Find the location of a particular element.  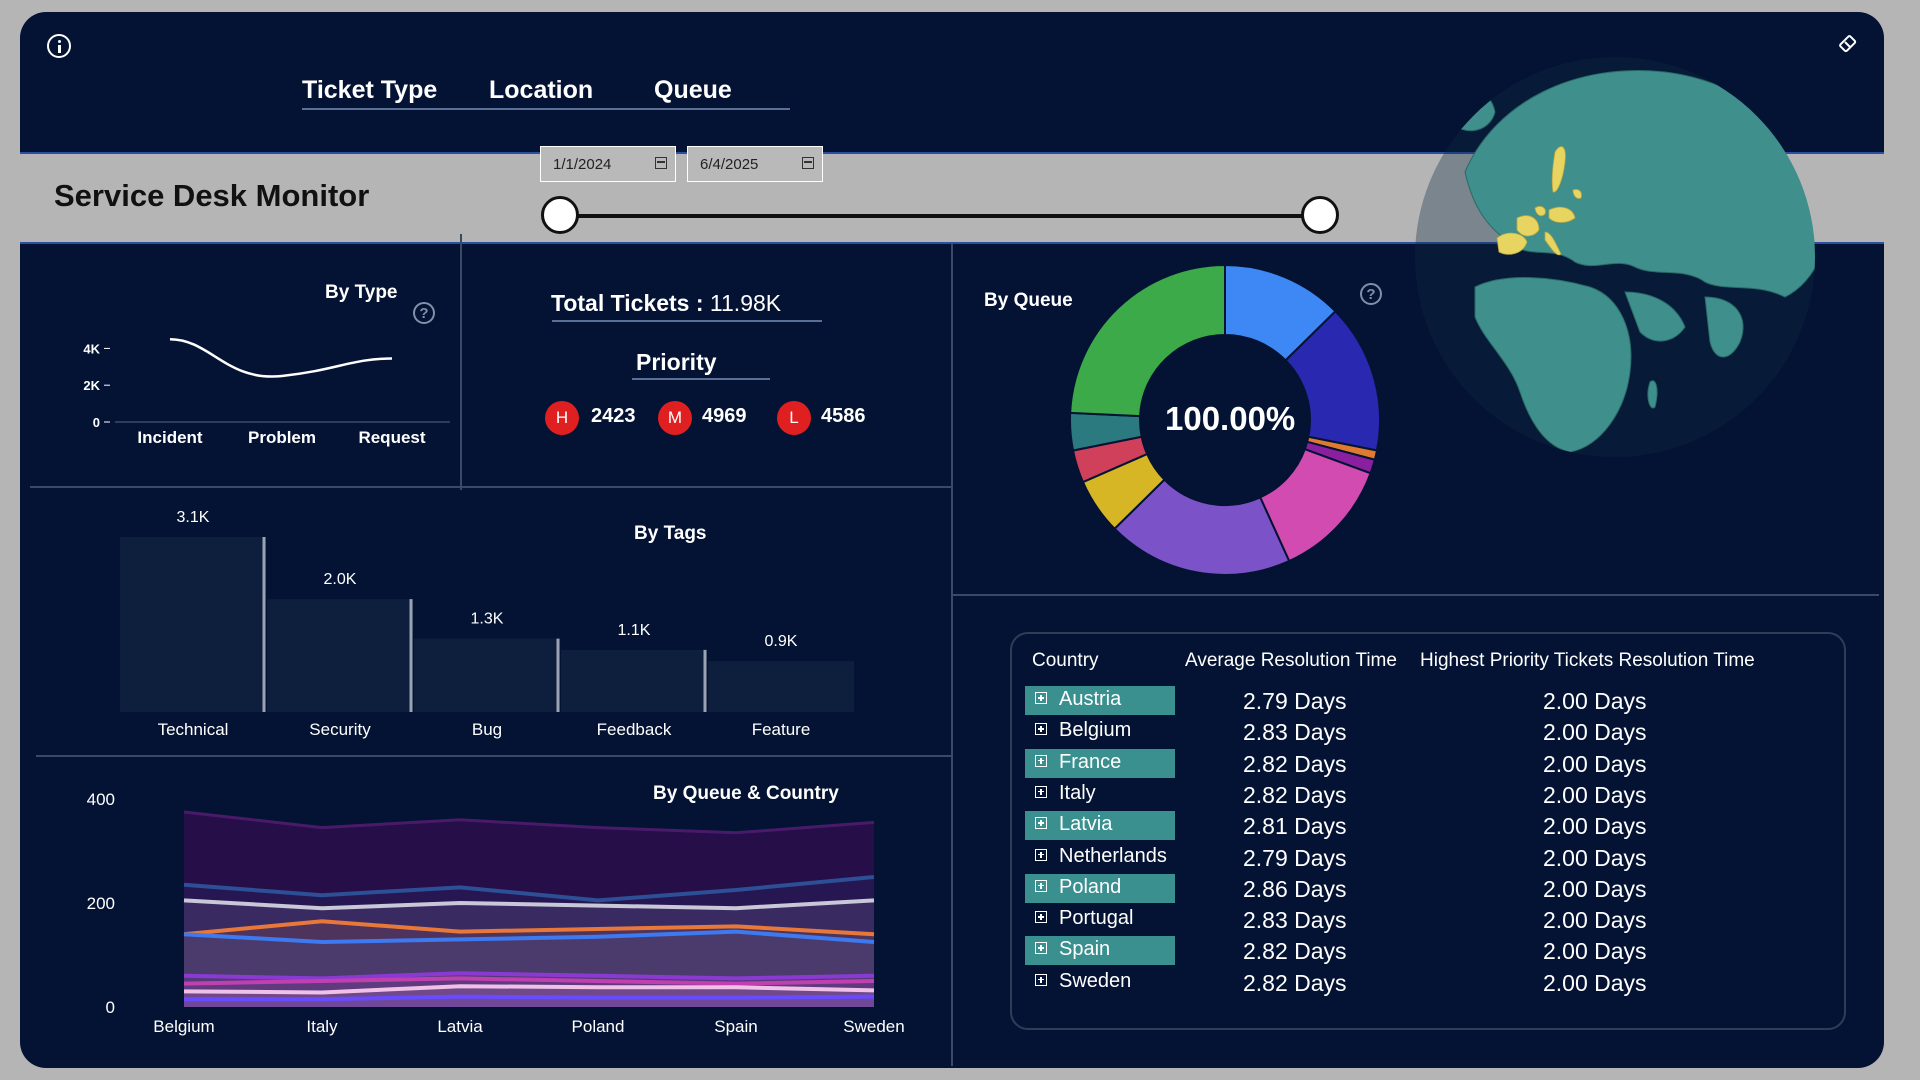

table-row-country: Netherlands is located at coordinates (1100, 857).